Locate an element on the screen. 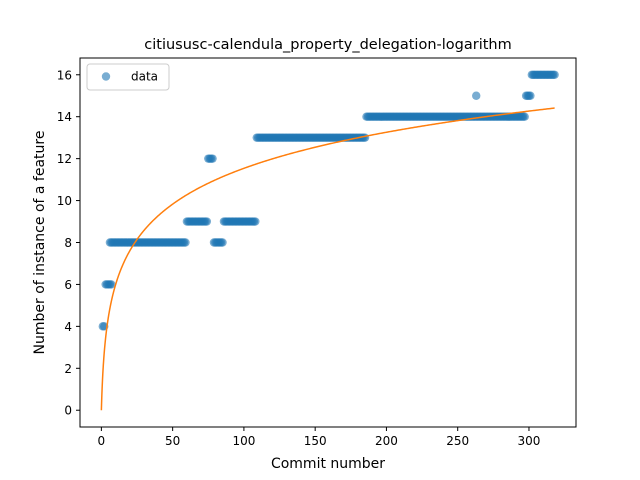 This screenshot has width=640, height=480. y-tick-label: 8 is located at coordinates (68, 243).